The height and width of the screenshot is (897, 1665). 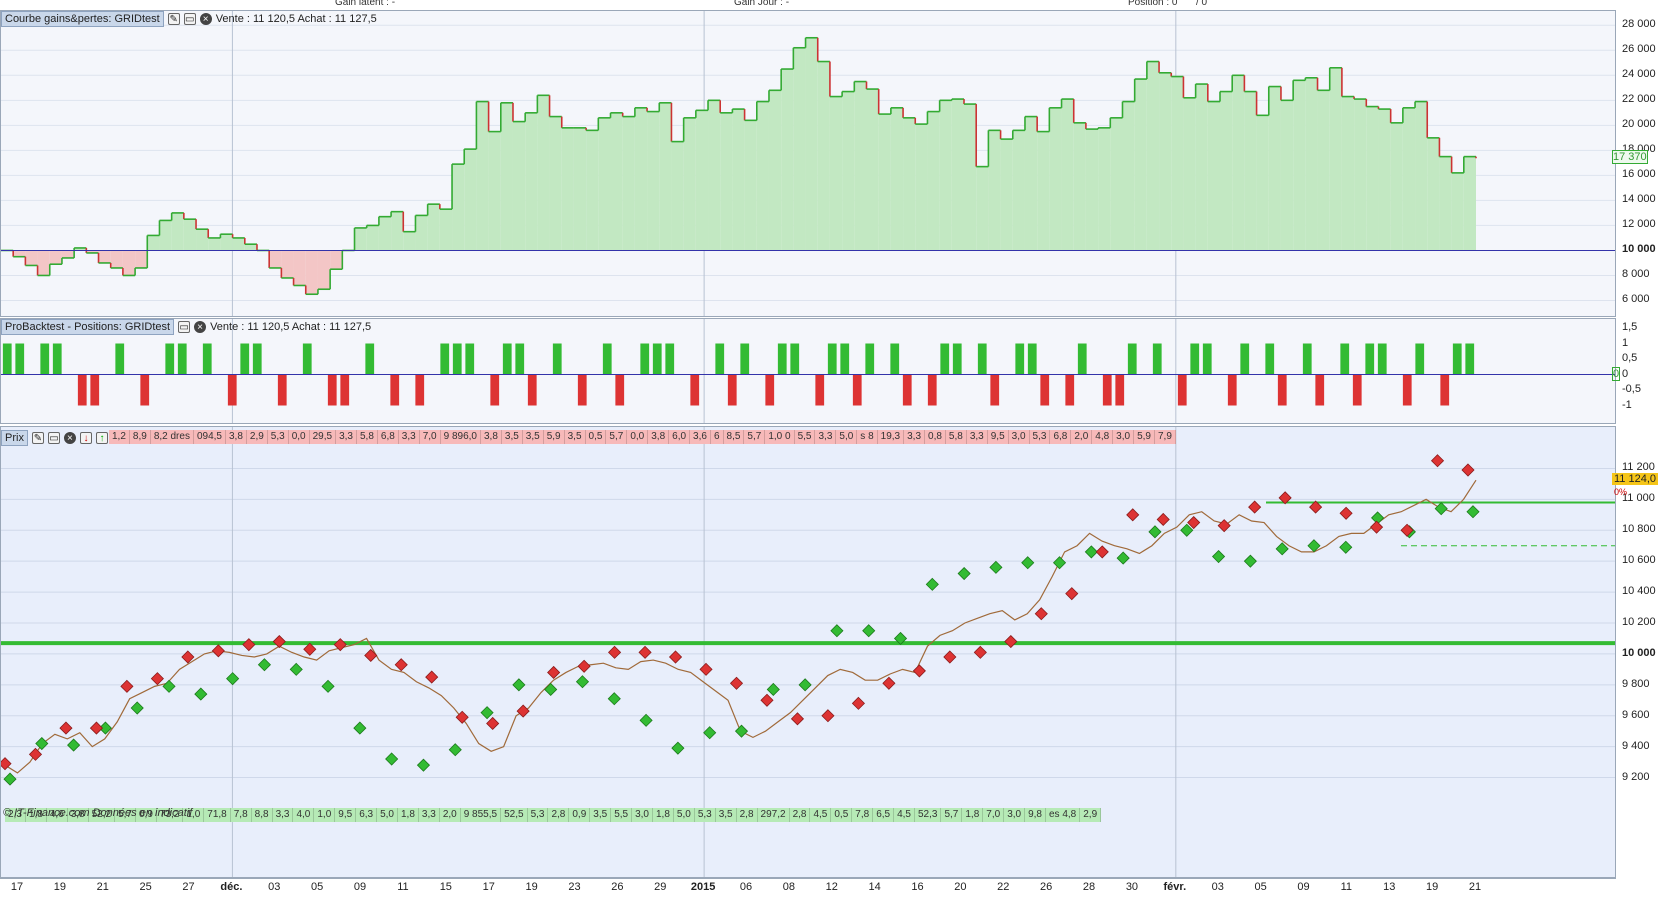 What do you see at coordinates (1260, 887) in the screenshot?
I see `x-tick-label: 05` at bounding box center [1260, 887].